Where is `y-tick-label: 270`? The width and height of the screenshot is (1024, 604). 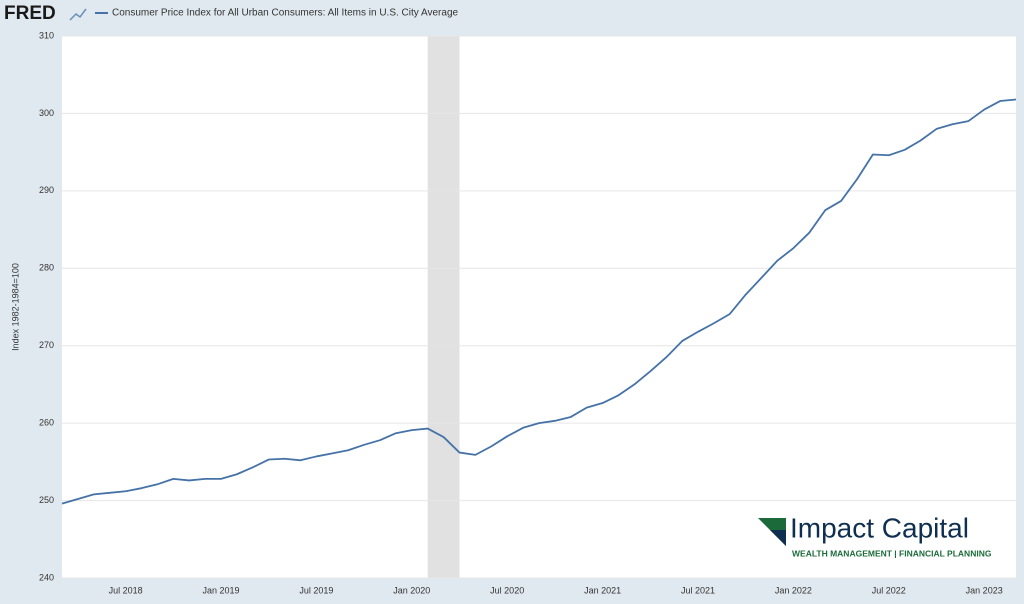
y-tick-label: 270 is located at coordinates (46, 345).